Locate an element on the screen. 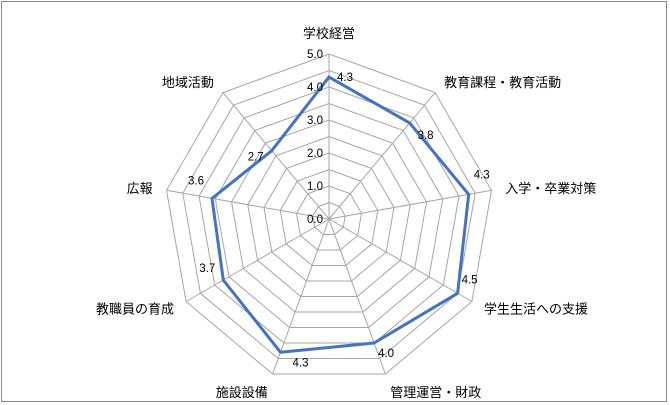 The image size is (670, 405). data-label: 2.7 is located at coordinates (256, 158).